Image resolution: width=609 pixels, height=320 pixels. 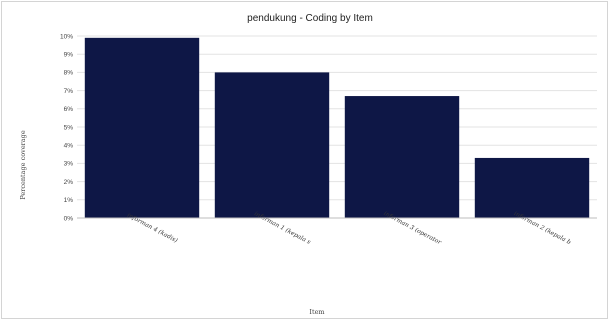 What do you see at coordinates (310, 18) in the screenshot?
I see `chart-title: pendukung - Coding by Item` at bounding box center [310, 18].